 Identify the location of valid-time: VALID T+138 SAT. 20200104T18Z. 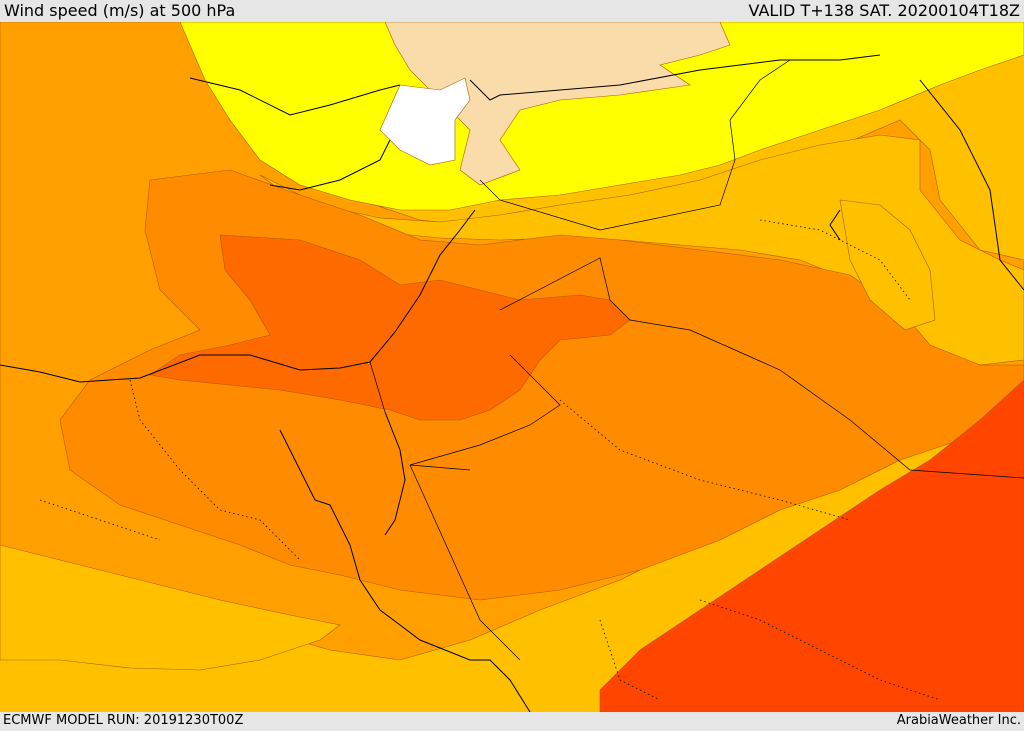
(884, 10).